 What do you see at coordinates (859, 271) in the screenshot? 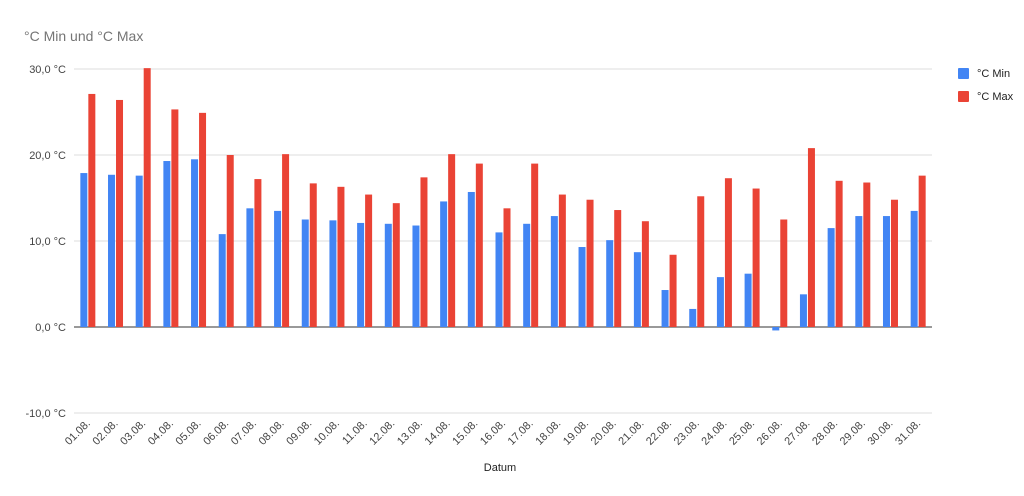
I see `bar-min-29.08` at bounding box center [859, 271].